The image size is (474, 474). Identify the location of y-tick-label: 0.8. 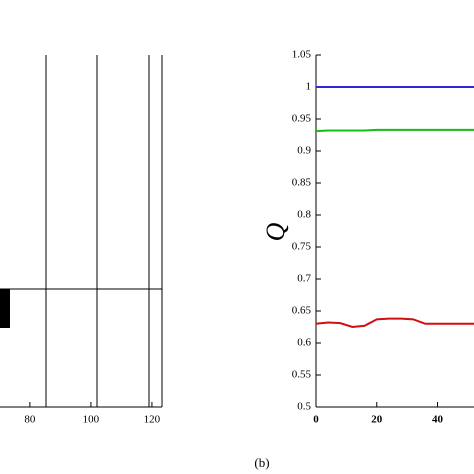
(304, 215).